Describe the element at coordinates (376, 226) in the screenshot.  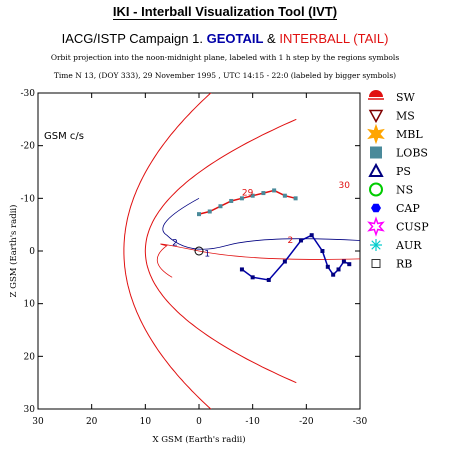
I see `cusp-legend-symbol` at that location.